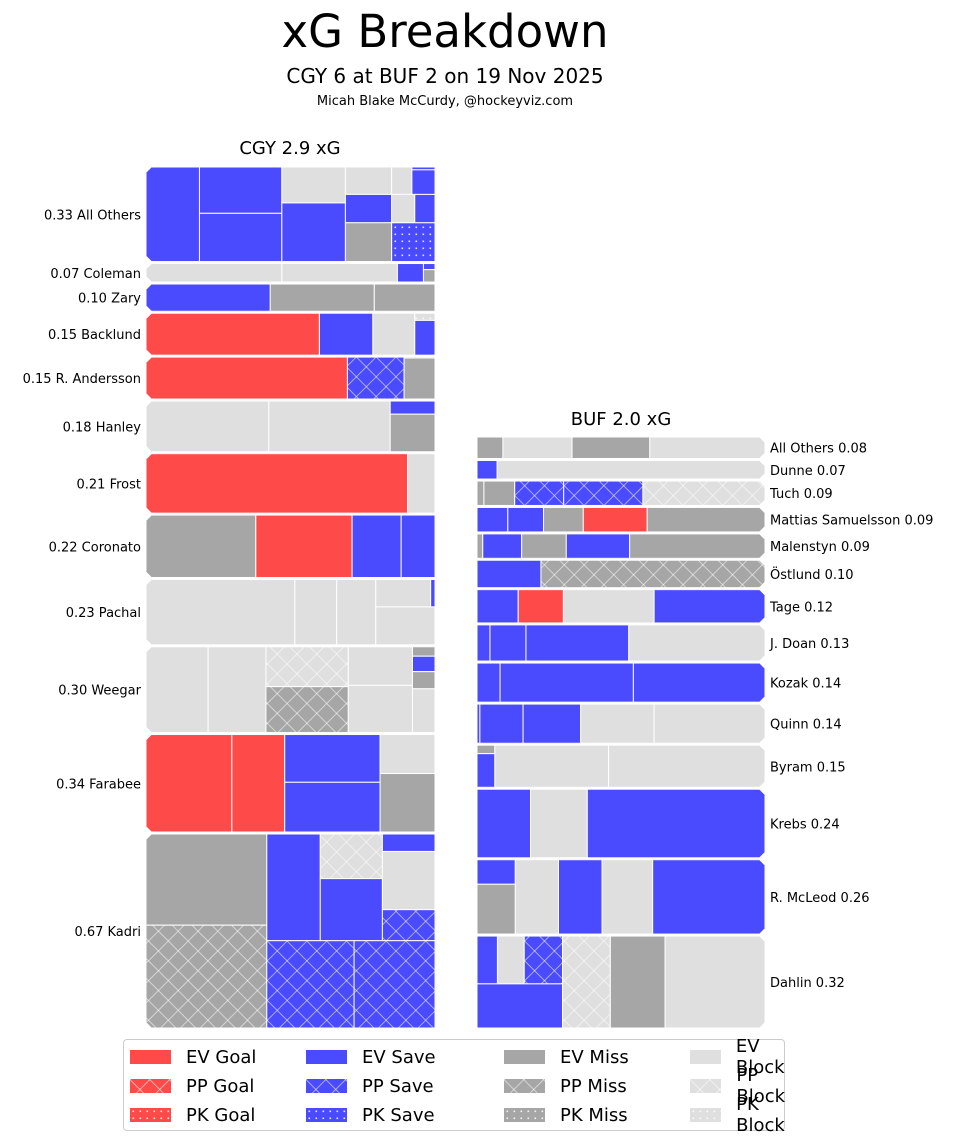 This screenshot has height=1142, width=959. I want to click on player-label: Krebs 0.24, so click(805, 825).